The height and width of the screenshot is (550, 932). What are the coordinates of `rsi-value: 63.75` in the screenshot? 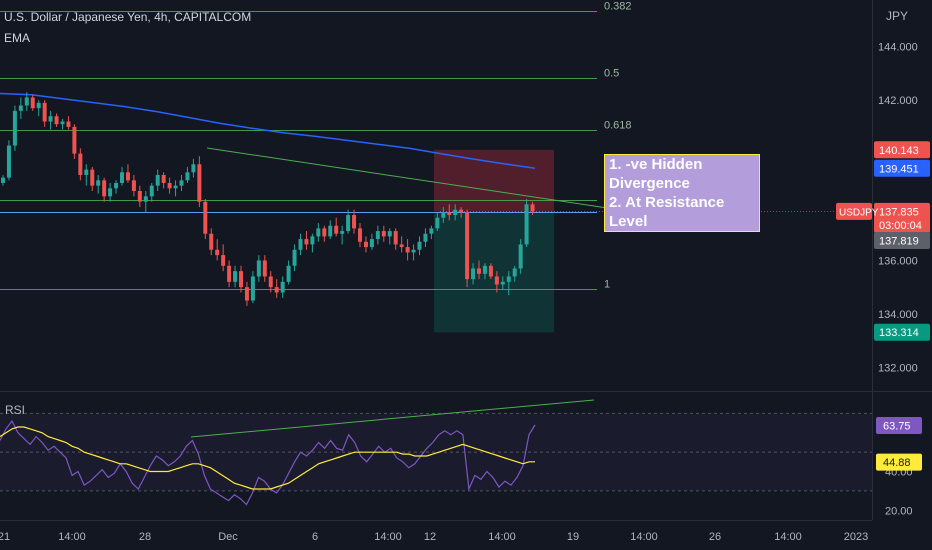 It's located at (897, 427).